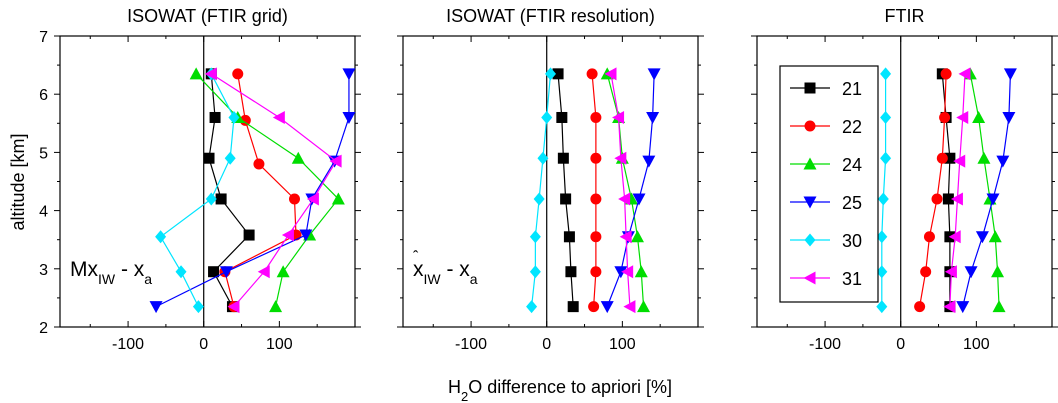 The width and height of the screenshot is (1058, 403). What do you see at coordinates (852, 241) in the screenshot?
I see `legend-label-30: 30` at bounding box center [852, 241].